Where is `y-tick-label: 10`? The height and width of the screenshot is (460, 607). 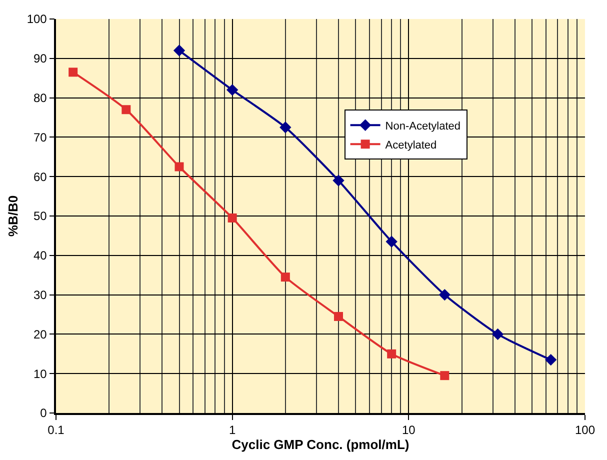
y-tick-label: 10 is located at coordinates (40, 373).